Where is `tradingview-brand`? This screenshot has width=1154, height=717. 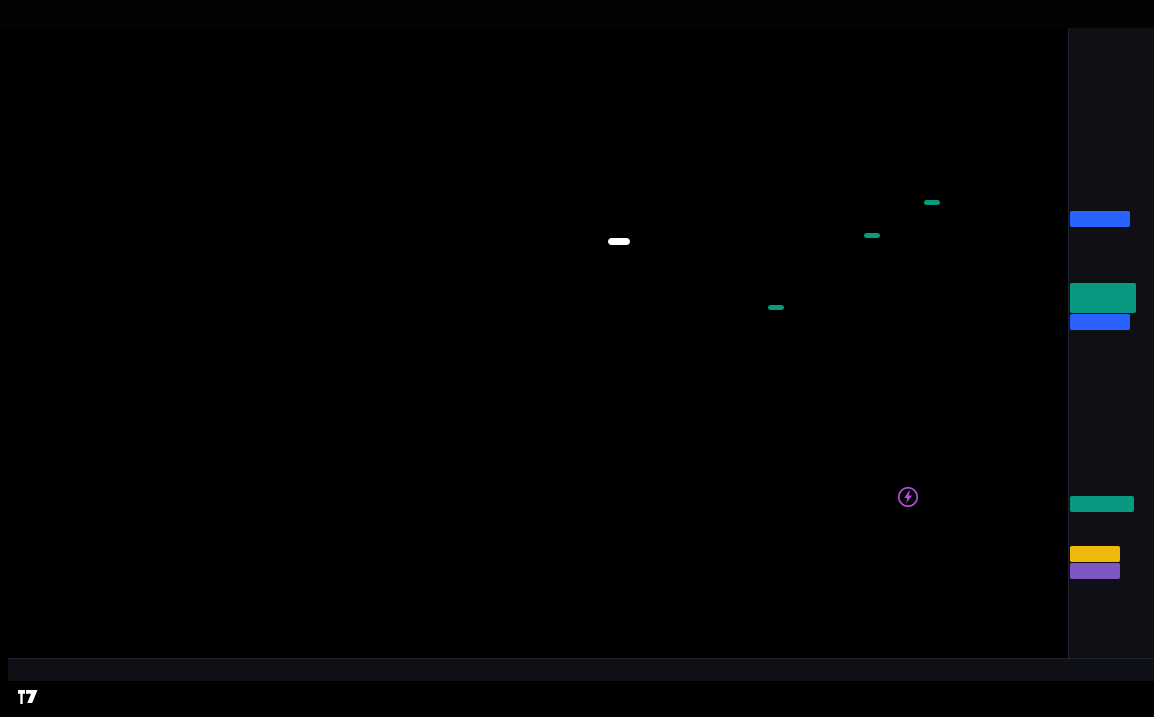
tradingview-brand is located at coordinates (32, 697).